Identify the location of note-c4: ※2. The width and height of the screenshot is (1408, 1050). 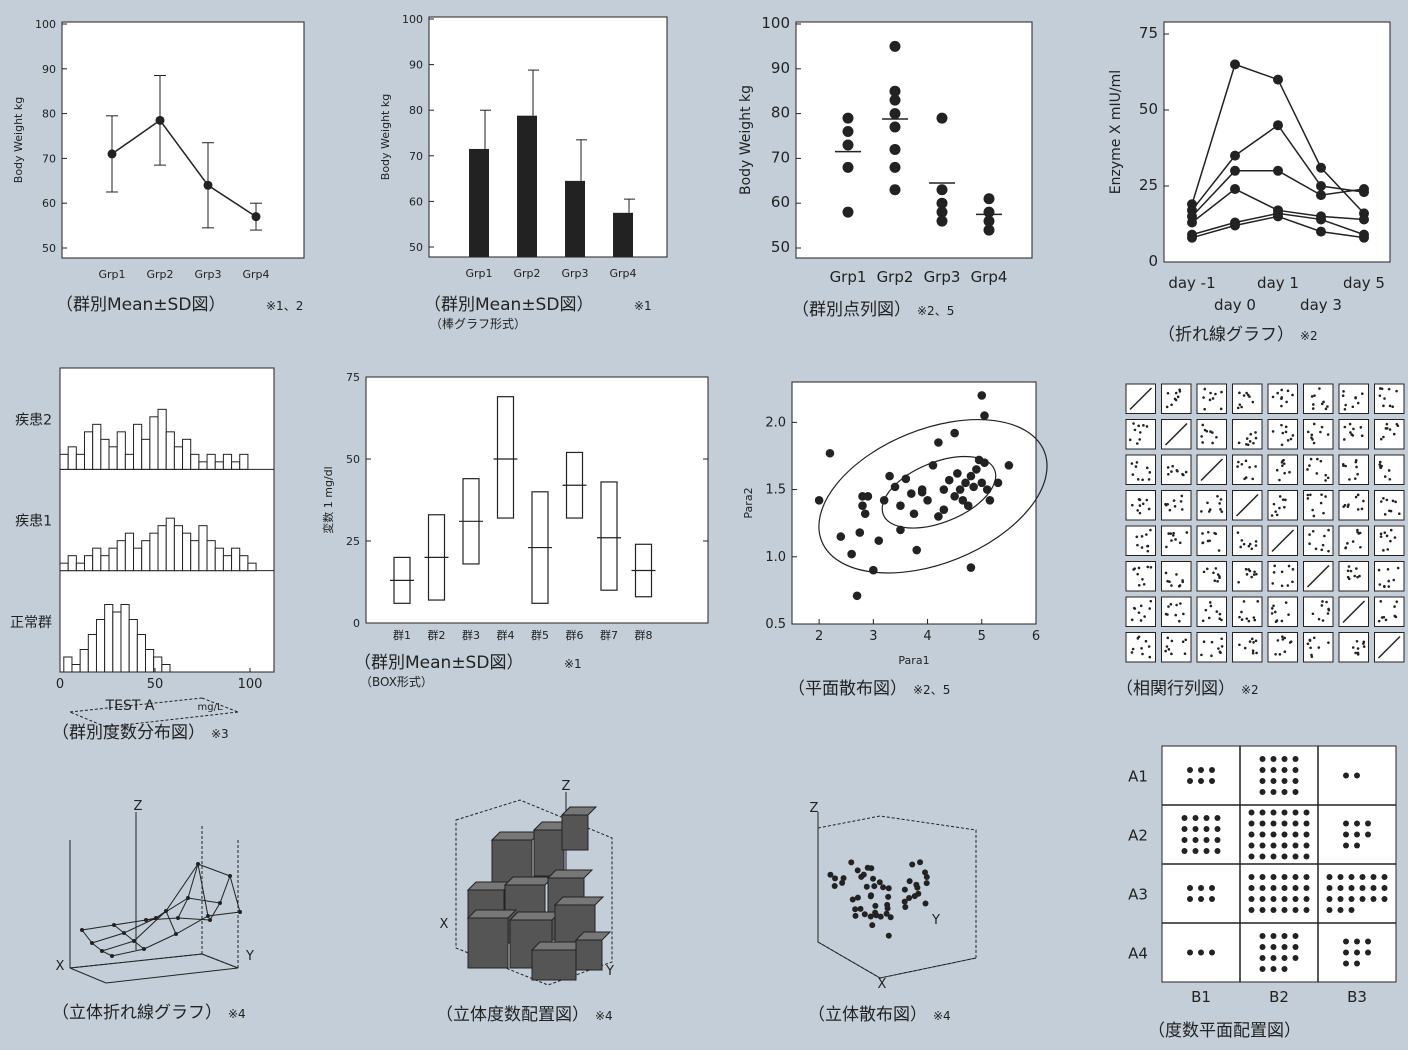
(1309, 336).